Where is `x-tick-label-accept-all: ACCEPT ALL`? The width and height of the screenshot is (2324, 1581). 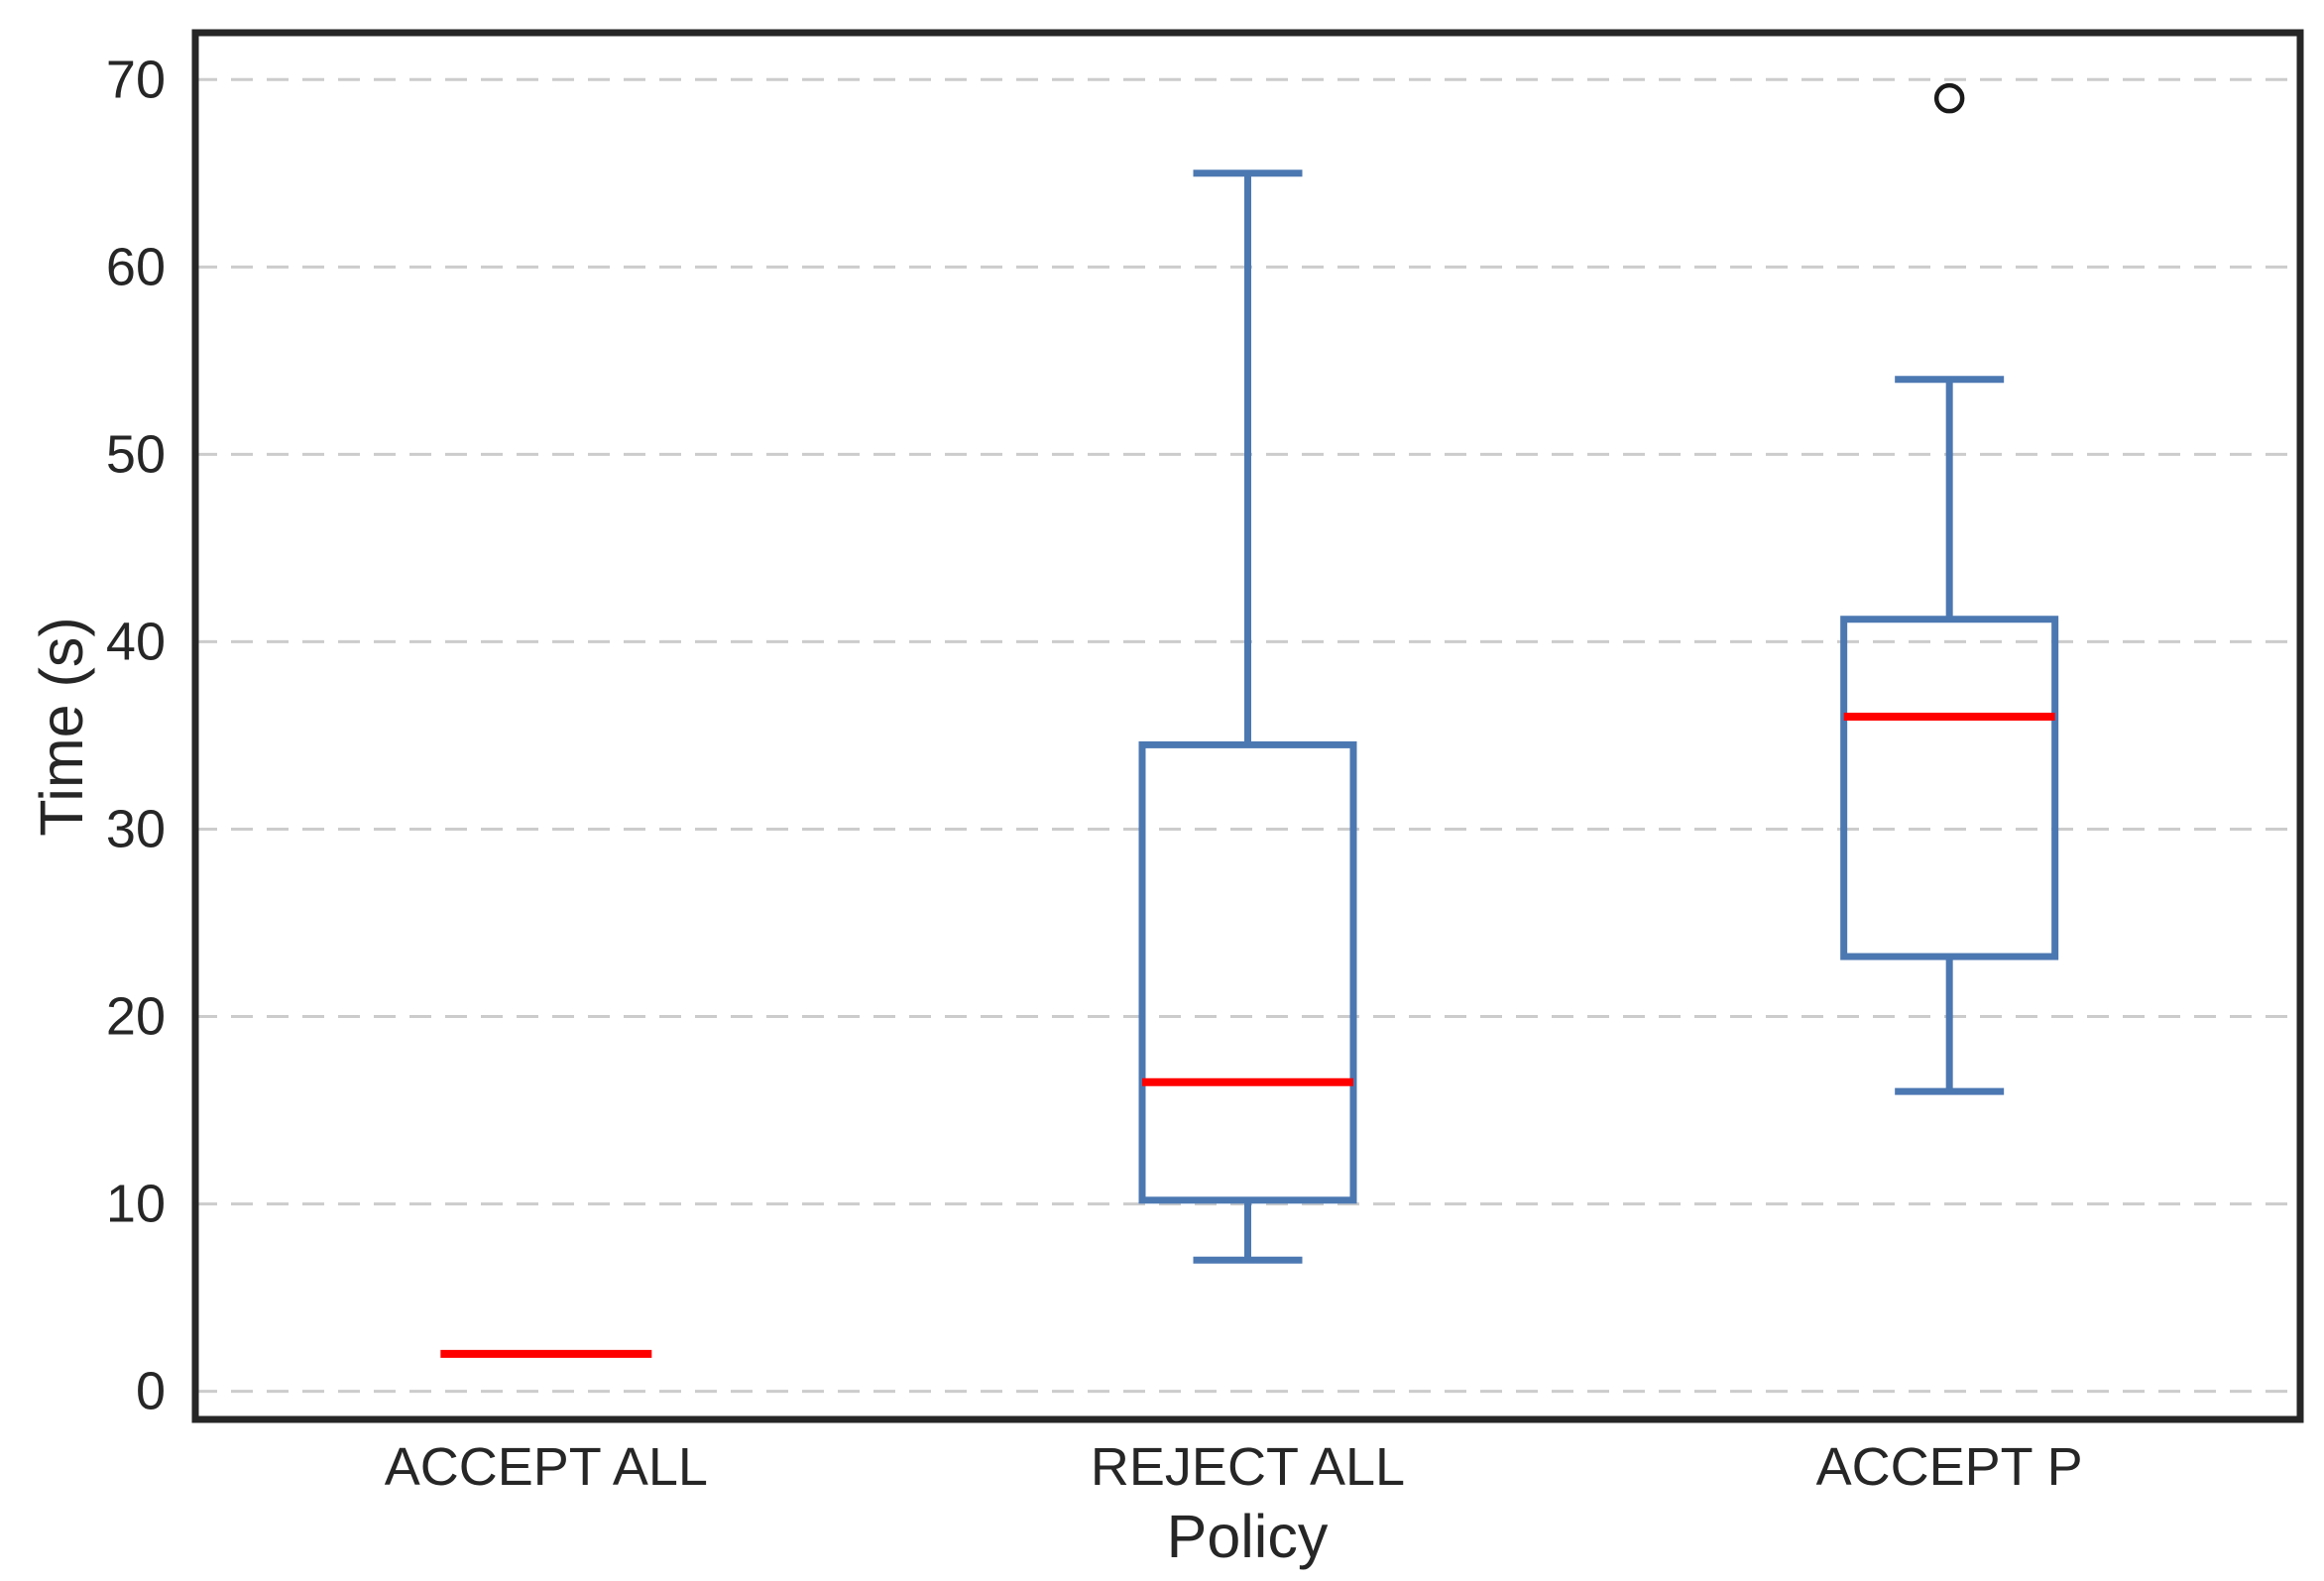
x-tick-label-accept-all: ACCEPT ALL is located at coordinates (546, 1467).